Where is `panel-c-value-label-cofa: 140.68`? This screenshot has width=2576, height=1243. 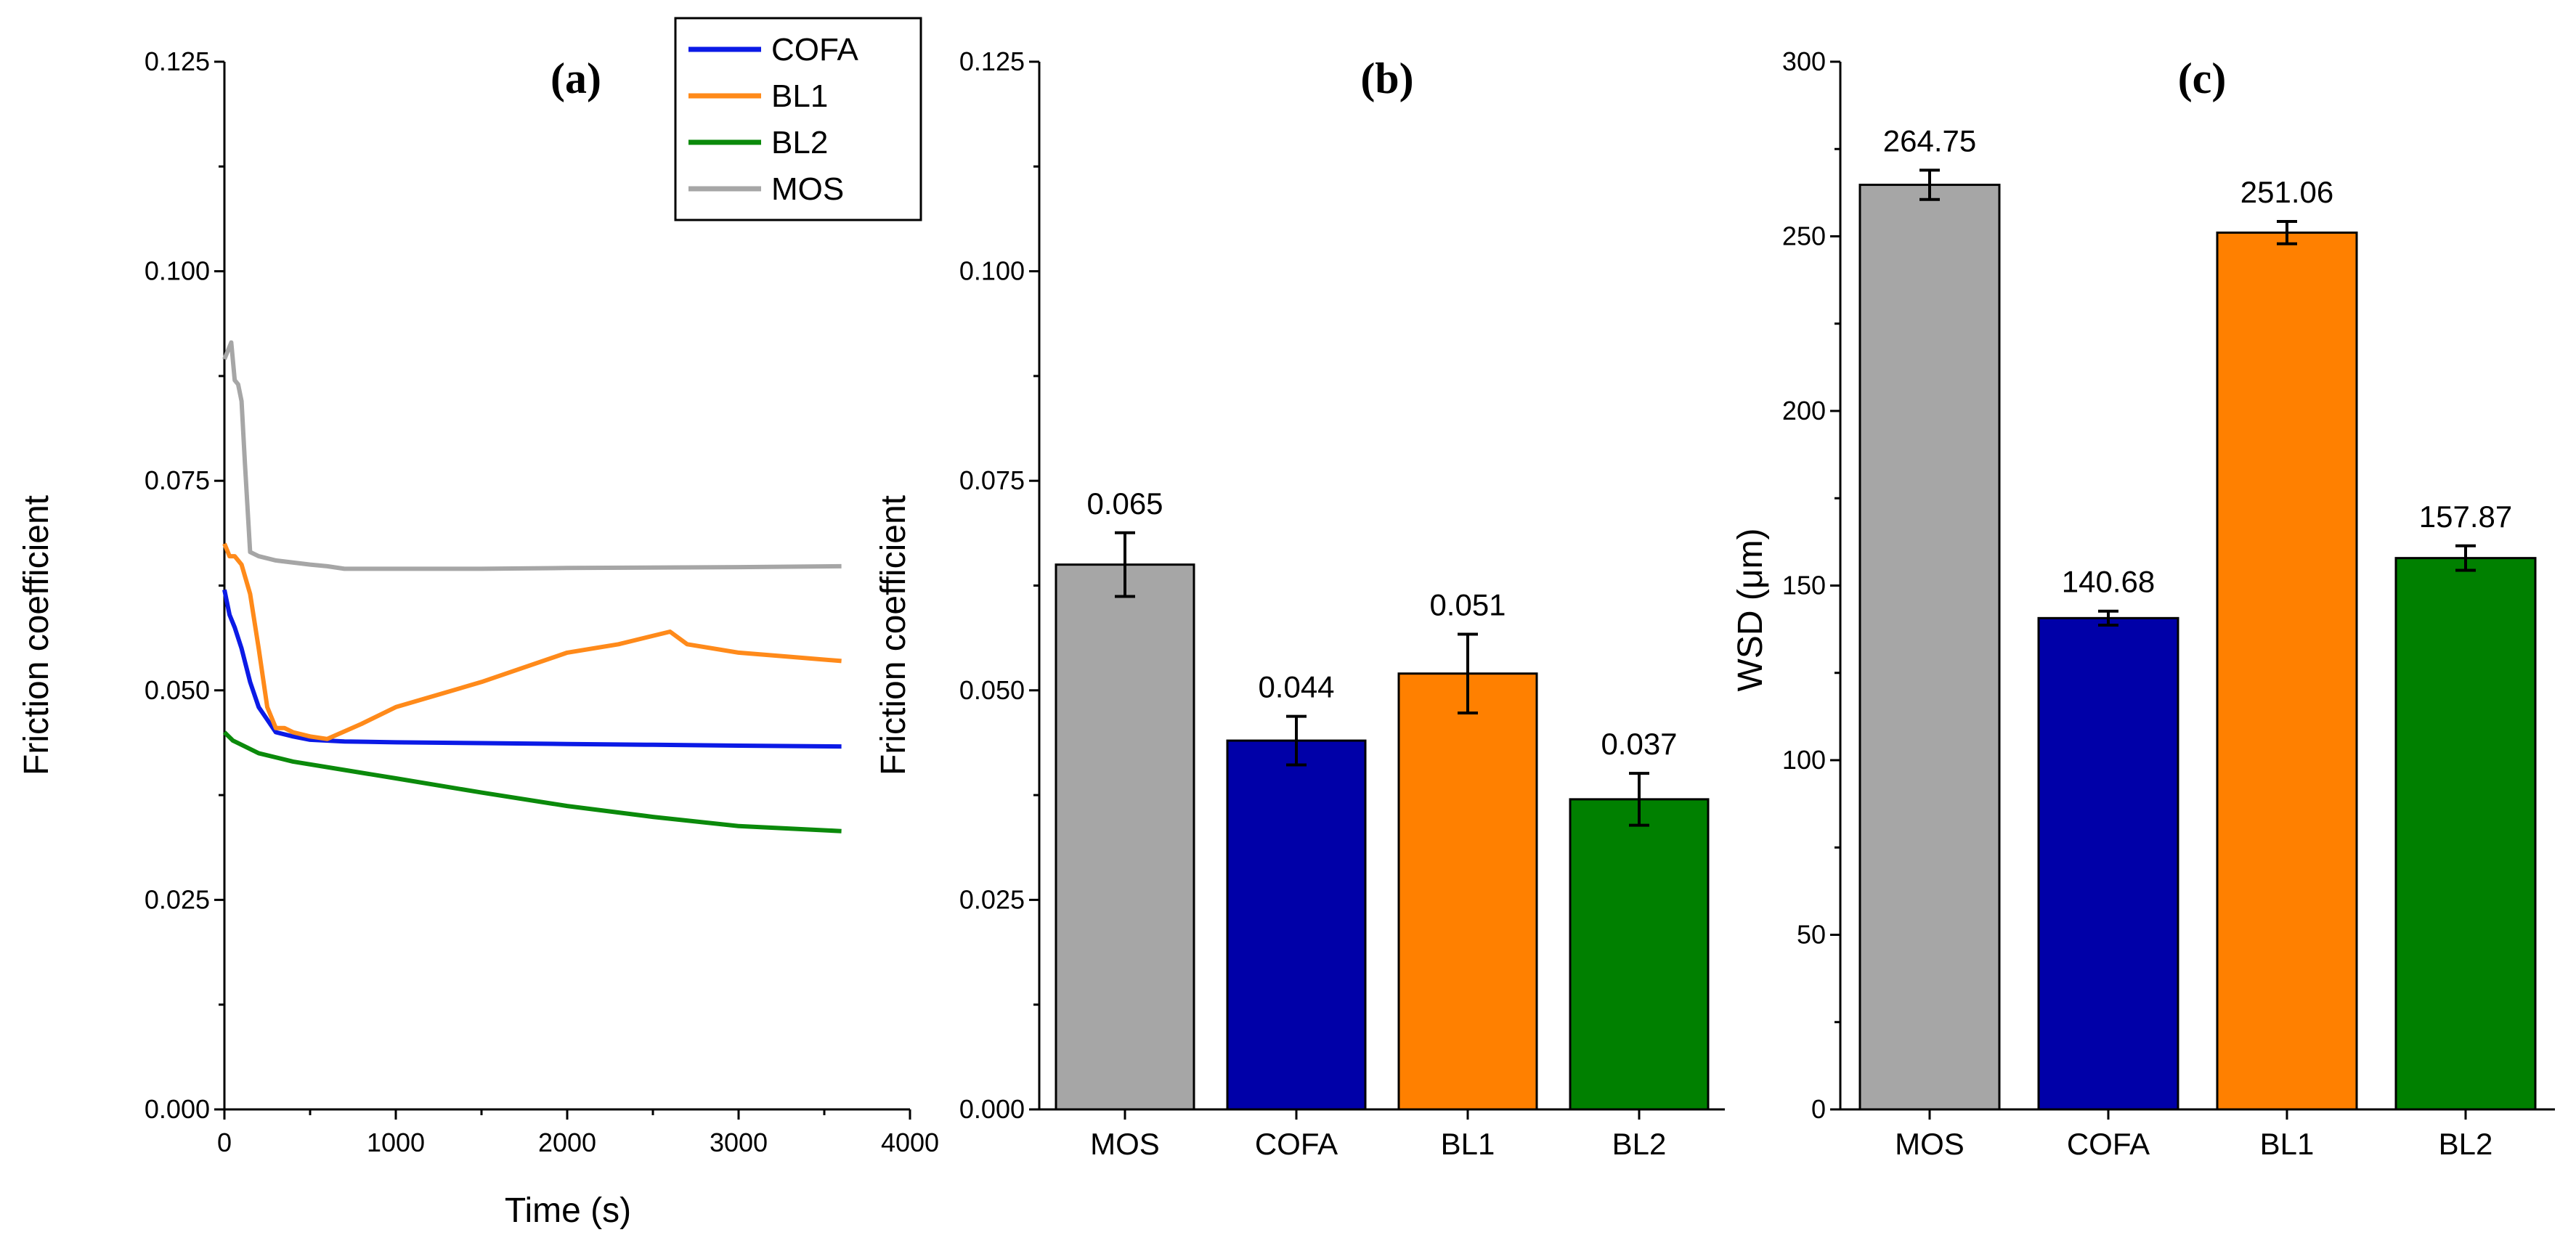 panel-c-value-label-cofa: 140.68 is located at coordinates (2108, 582).